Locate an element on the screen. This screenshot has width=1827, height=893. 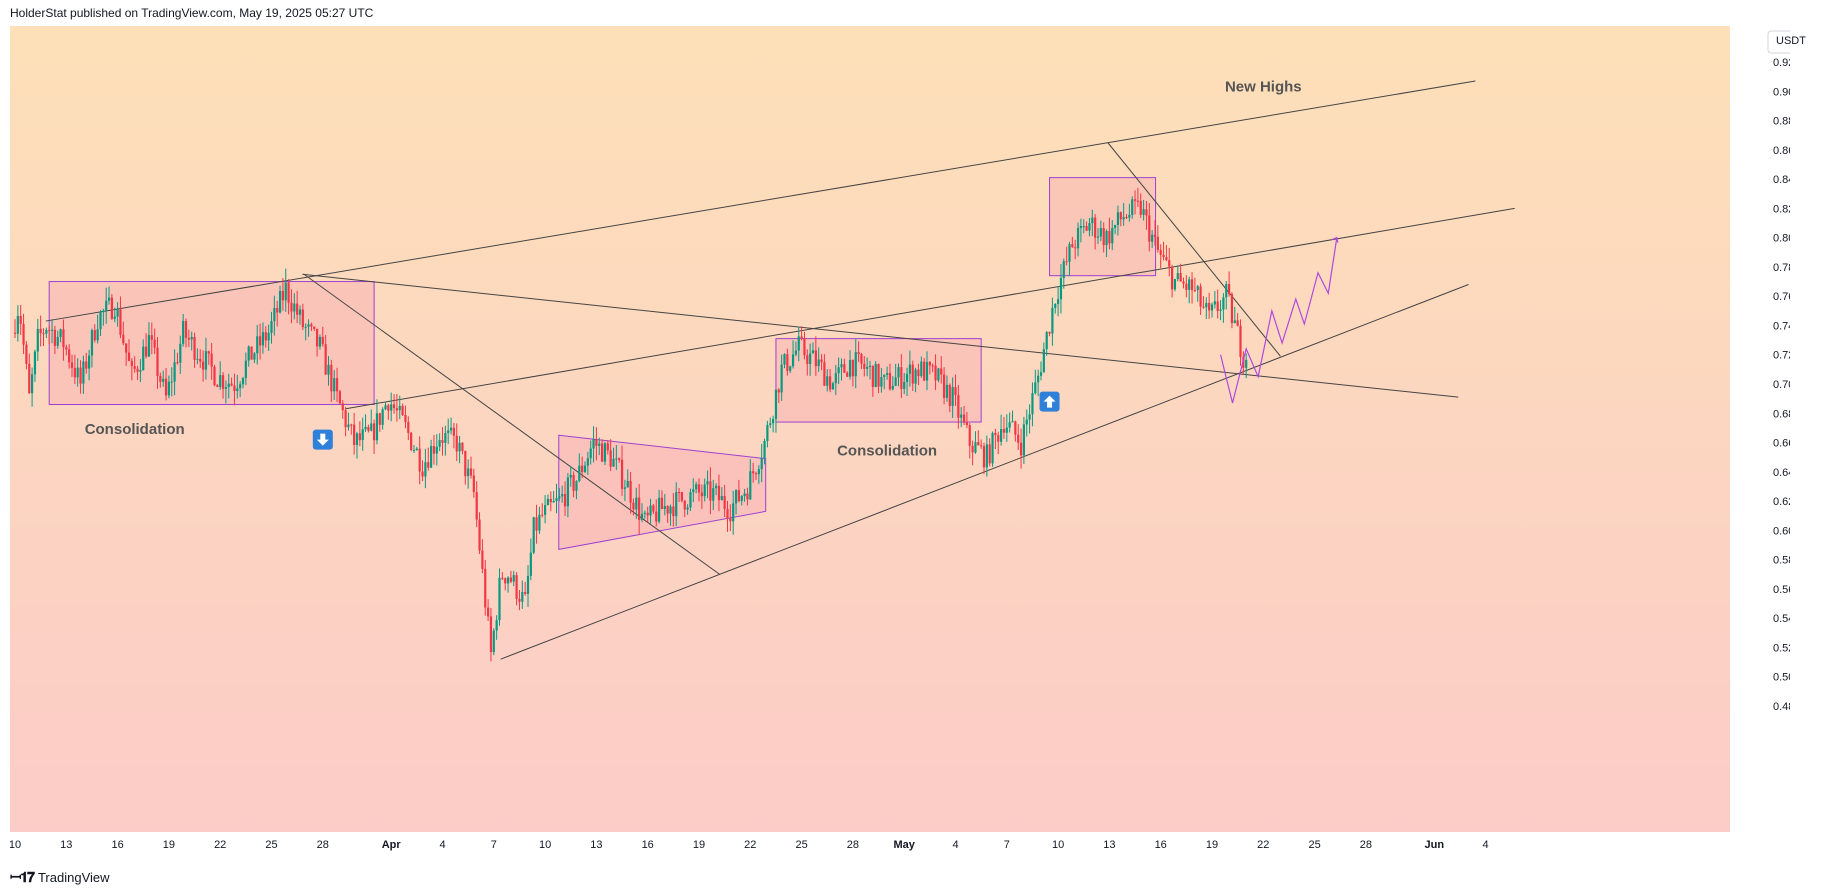
time-tick-label: 25 is located at coordinates (1314, 845).